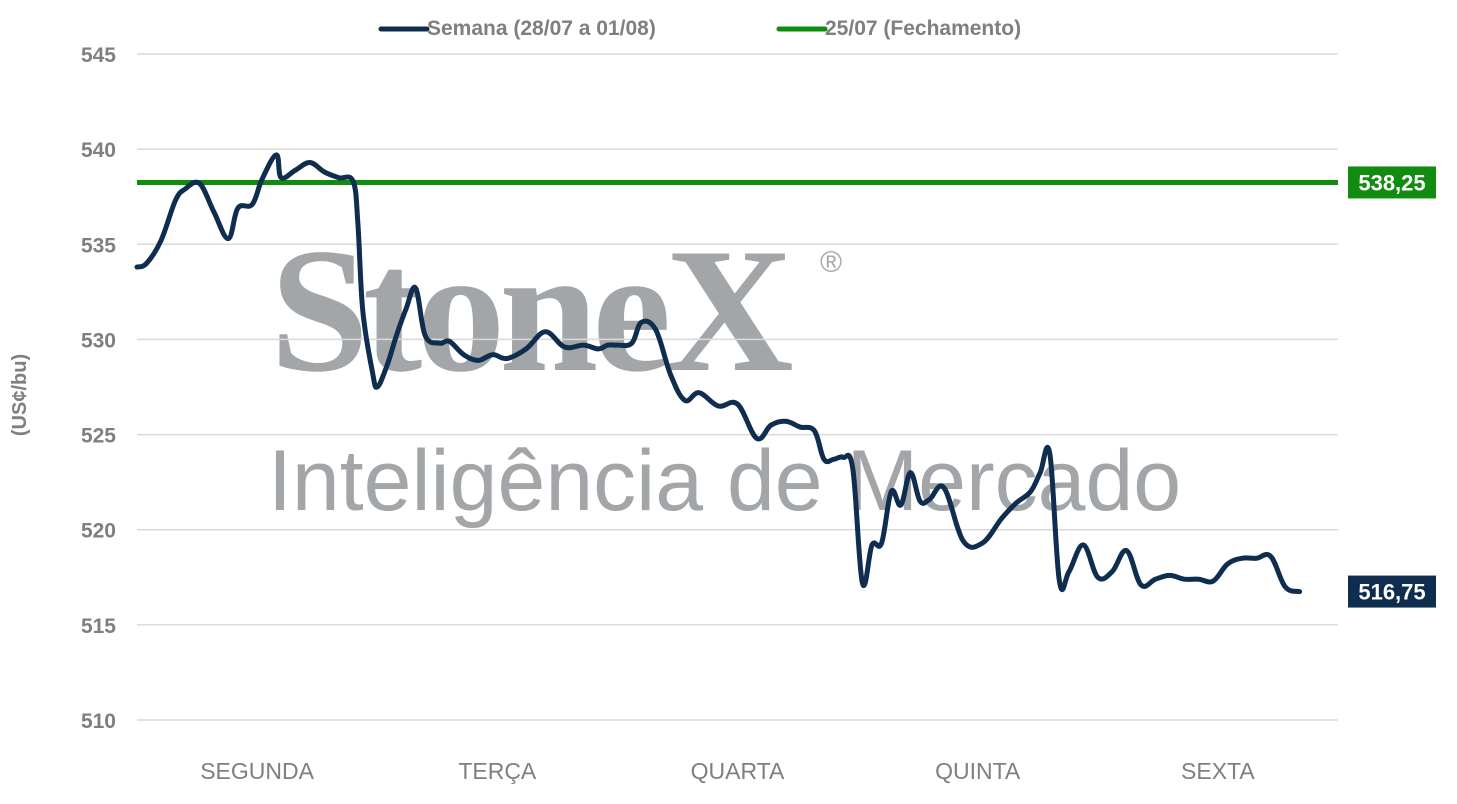  What do you see at coordinates (831, 262) in the screenshot?
I see `watermark-registered: ®` at bounding box center [831, 262].